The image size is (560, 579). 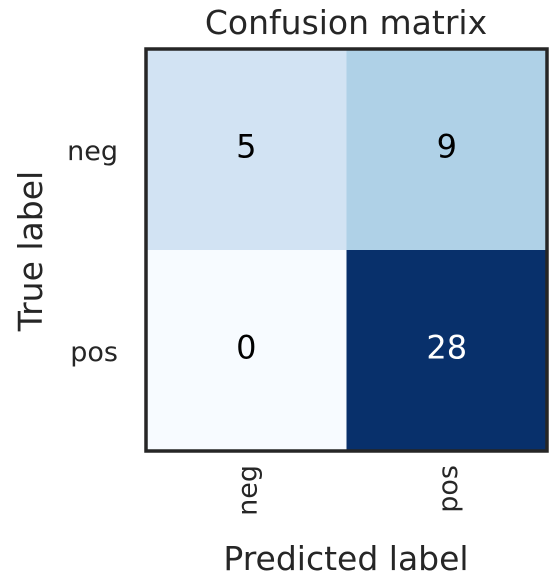 What do you see at coordinates (94, 352) in the screenshot?
I see `y-tick-label-pos: pos` at bounding box center [94, 352].